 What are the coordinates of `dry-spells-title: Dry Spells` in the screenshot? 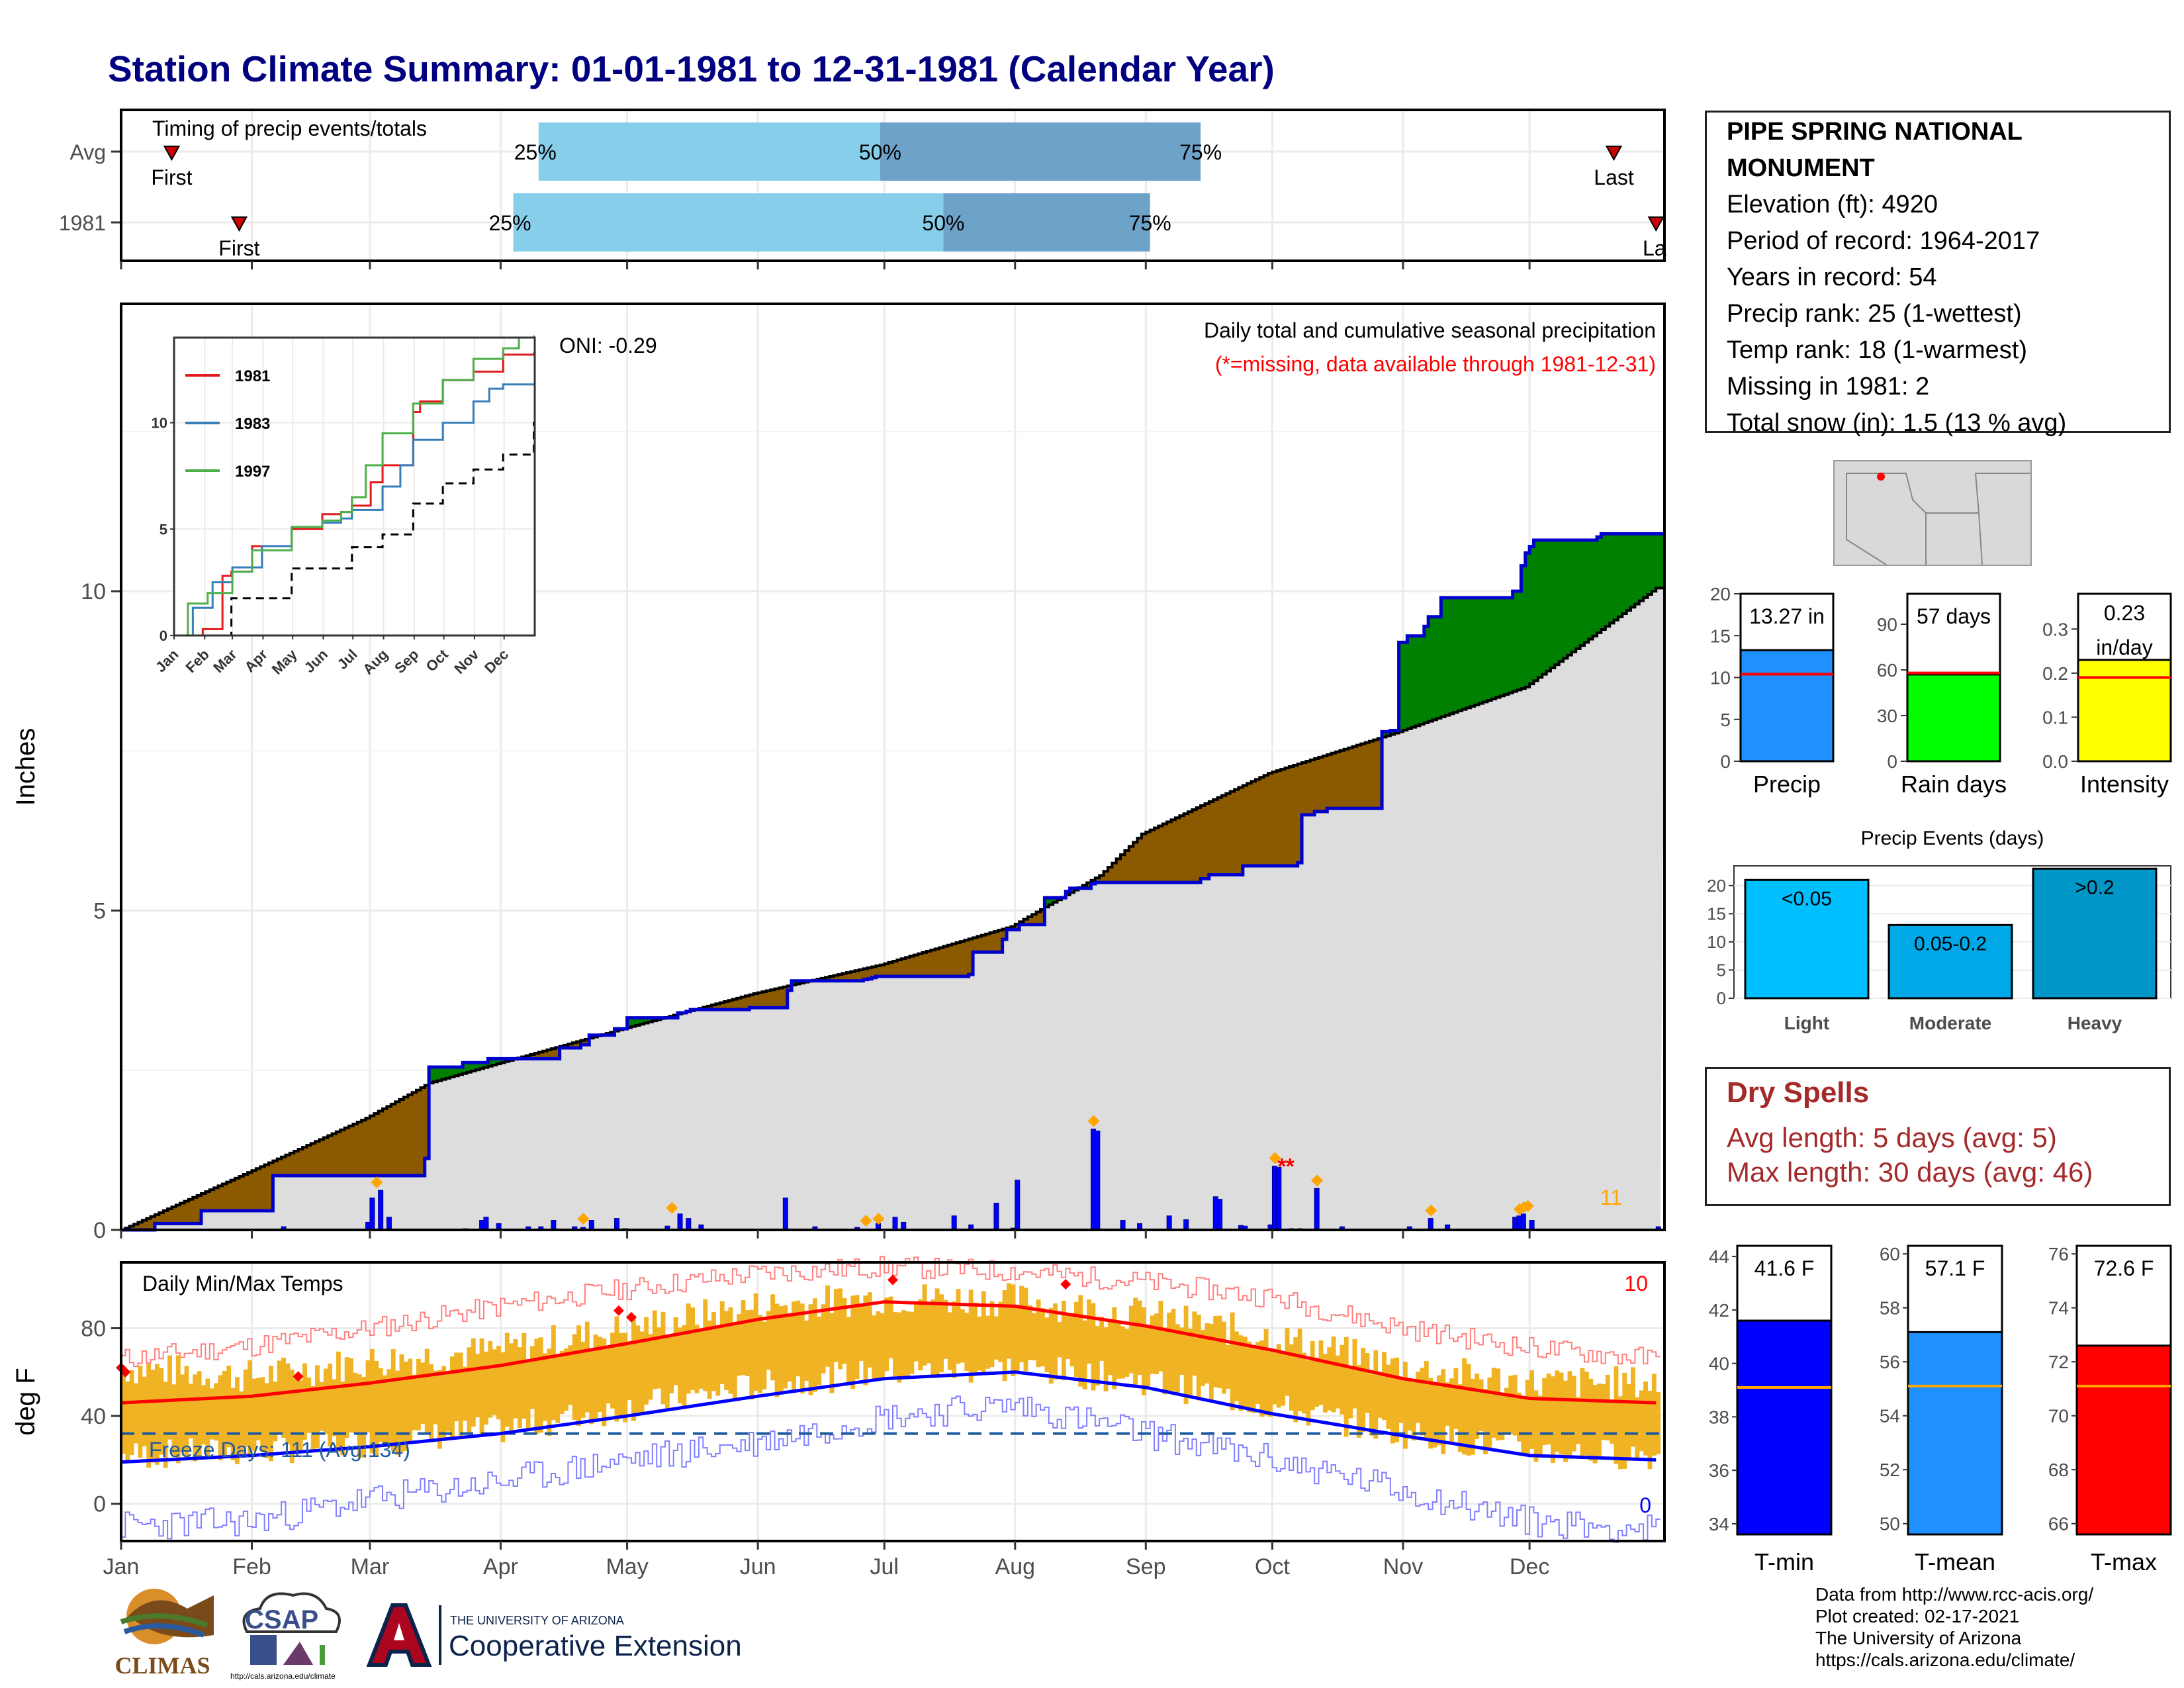 It's located at (1798, 1092).